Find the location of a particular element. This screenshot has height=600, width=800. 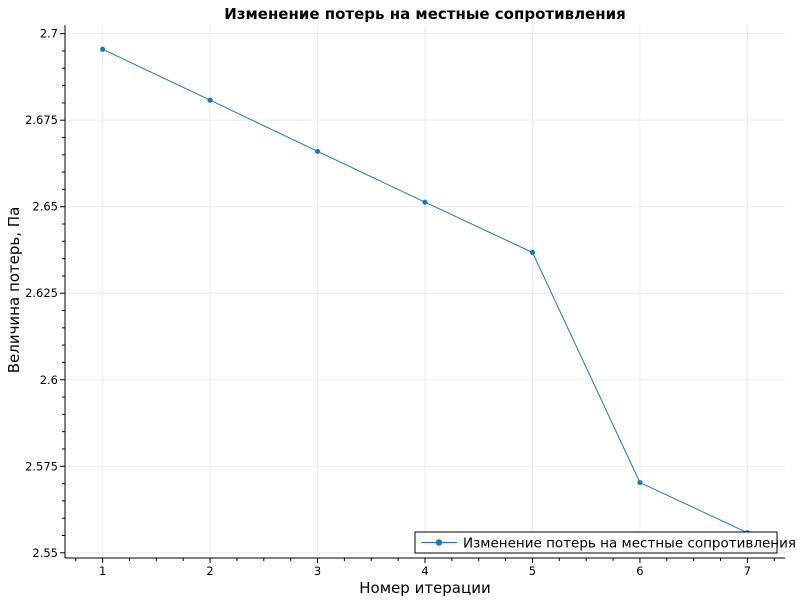

x-axis-ticks: 1 2 3 4 5 6 7 is located at coordinates (425, 568).